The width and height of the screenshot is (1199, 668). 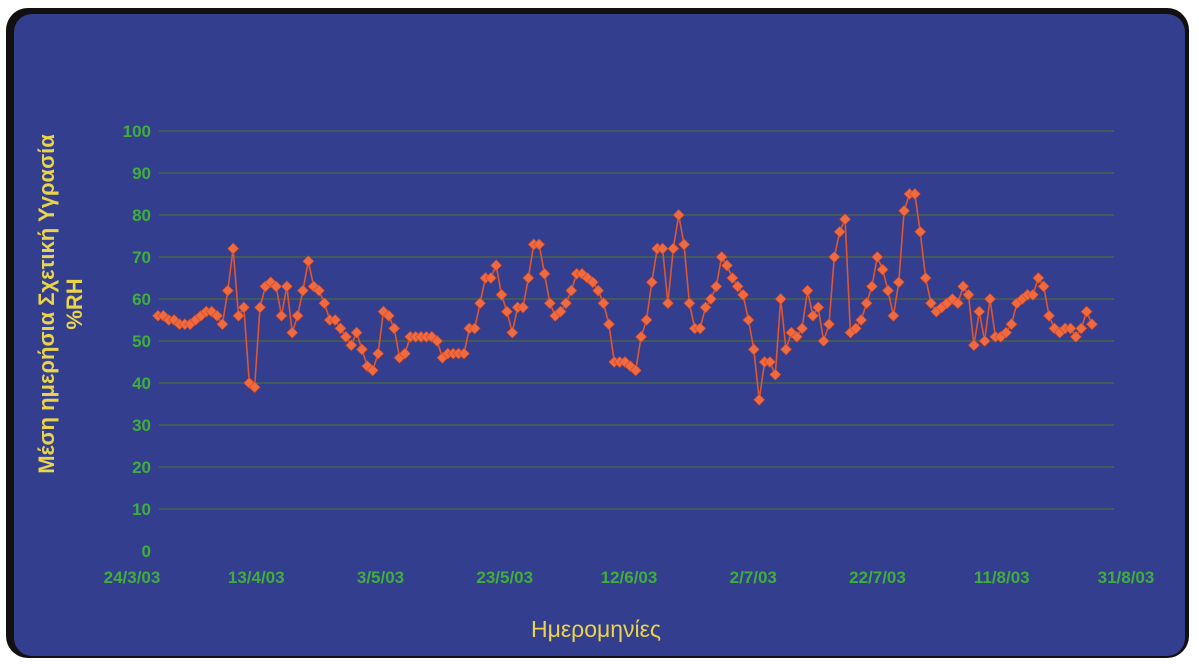 What do you see at coordinates (256, 577) in the screenshot?
I see `x-tick-label: 13/4/03` at bounding box center [256, 577].